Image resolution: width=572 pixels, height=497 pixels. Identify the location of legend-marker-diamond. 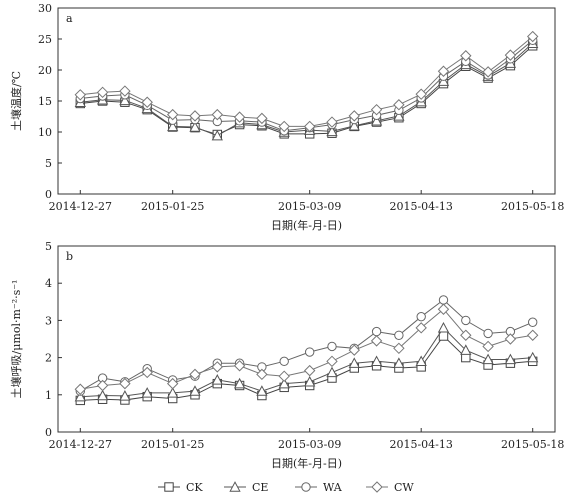
(377, 487).